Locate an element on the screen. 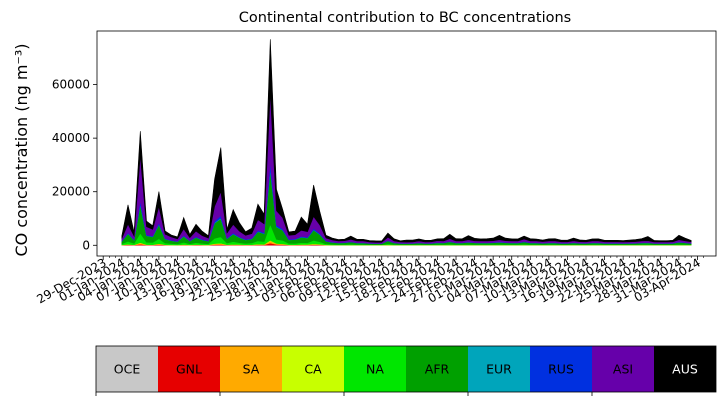 The image size is (725, 406). y-tick-label: 40000 is located at coordinates (71, 138).